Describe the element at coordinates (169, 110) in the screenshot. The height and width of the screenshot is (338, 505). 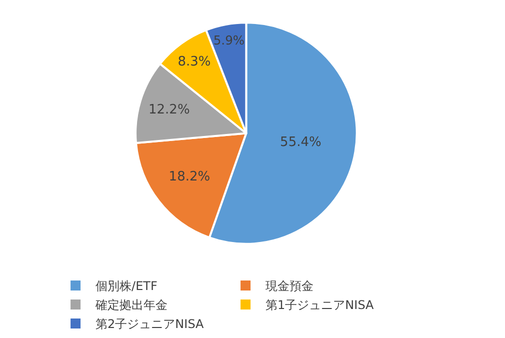
I see `data-label: 12.2%` at that location.